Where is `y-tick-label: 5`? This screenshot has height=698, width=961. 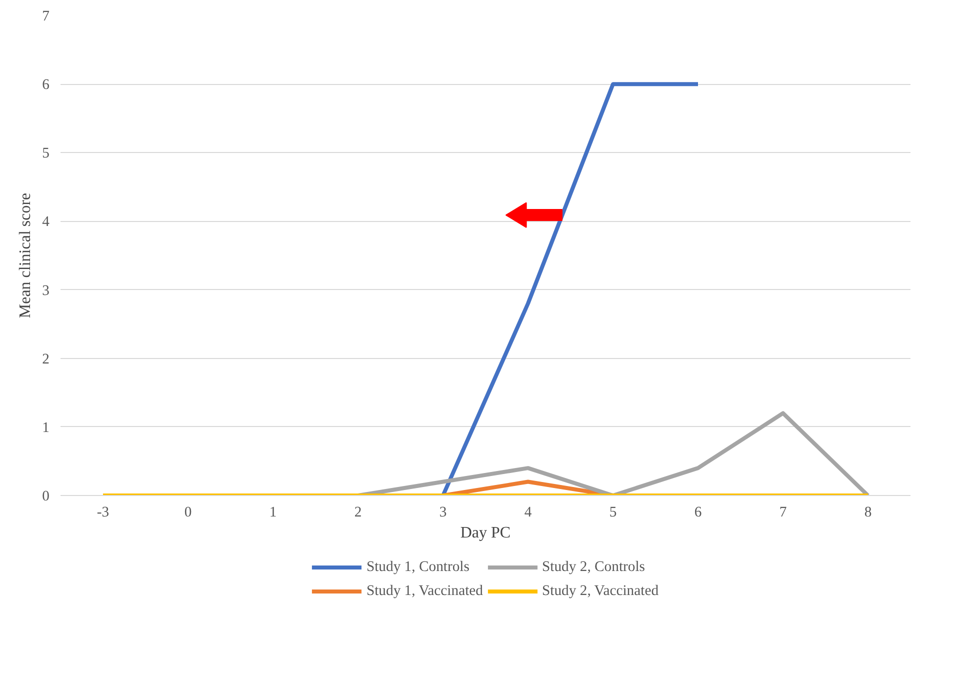
y-tick-label: 5 is located at coordinates (46, 154).